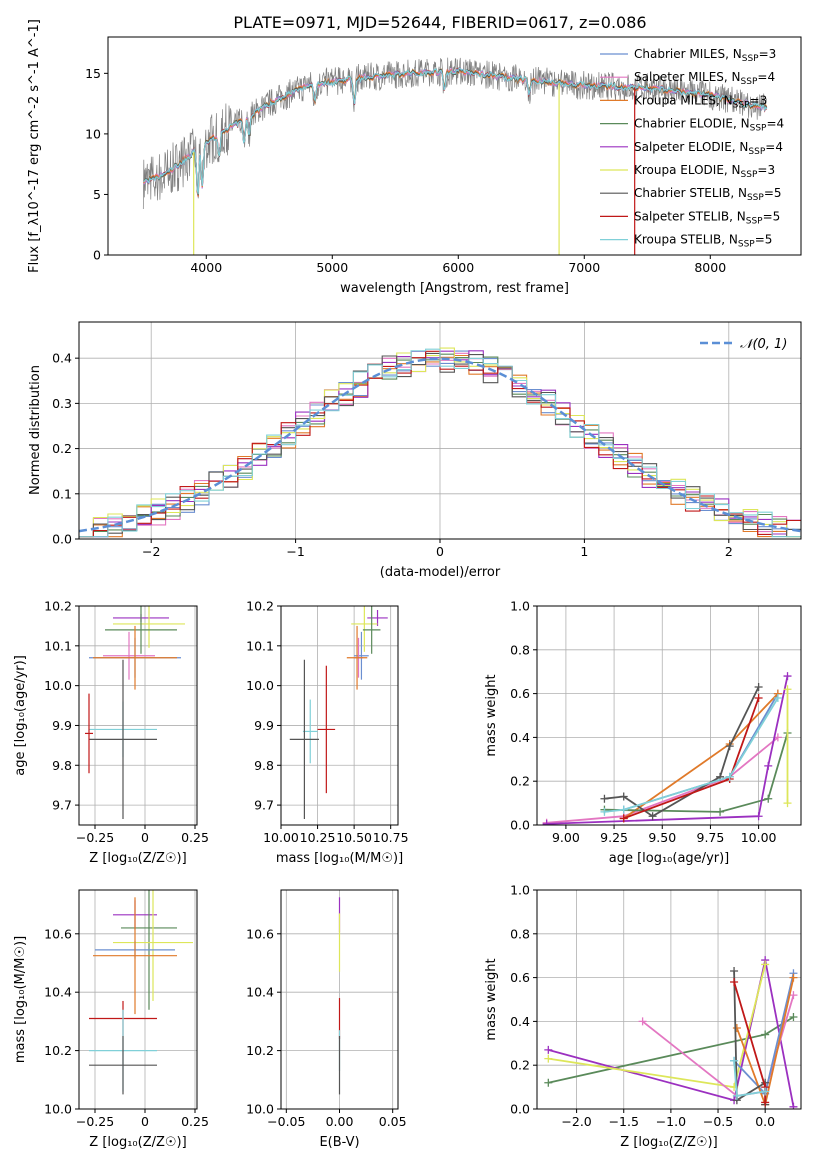 This screenshot has height=1170, width=819. Describe the element at coordinates (708, 148) in the screenshot. I see `legend-entry: Salpeter ELODIE, NSSP=4` at that location.